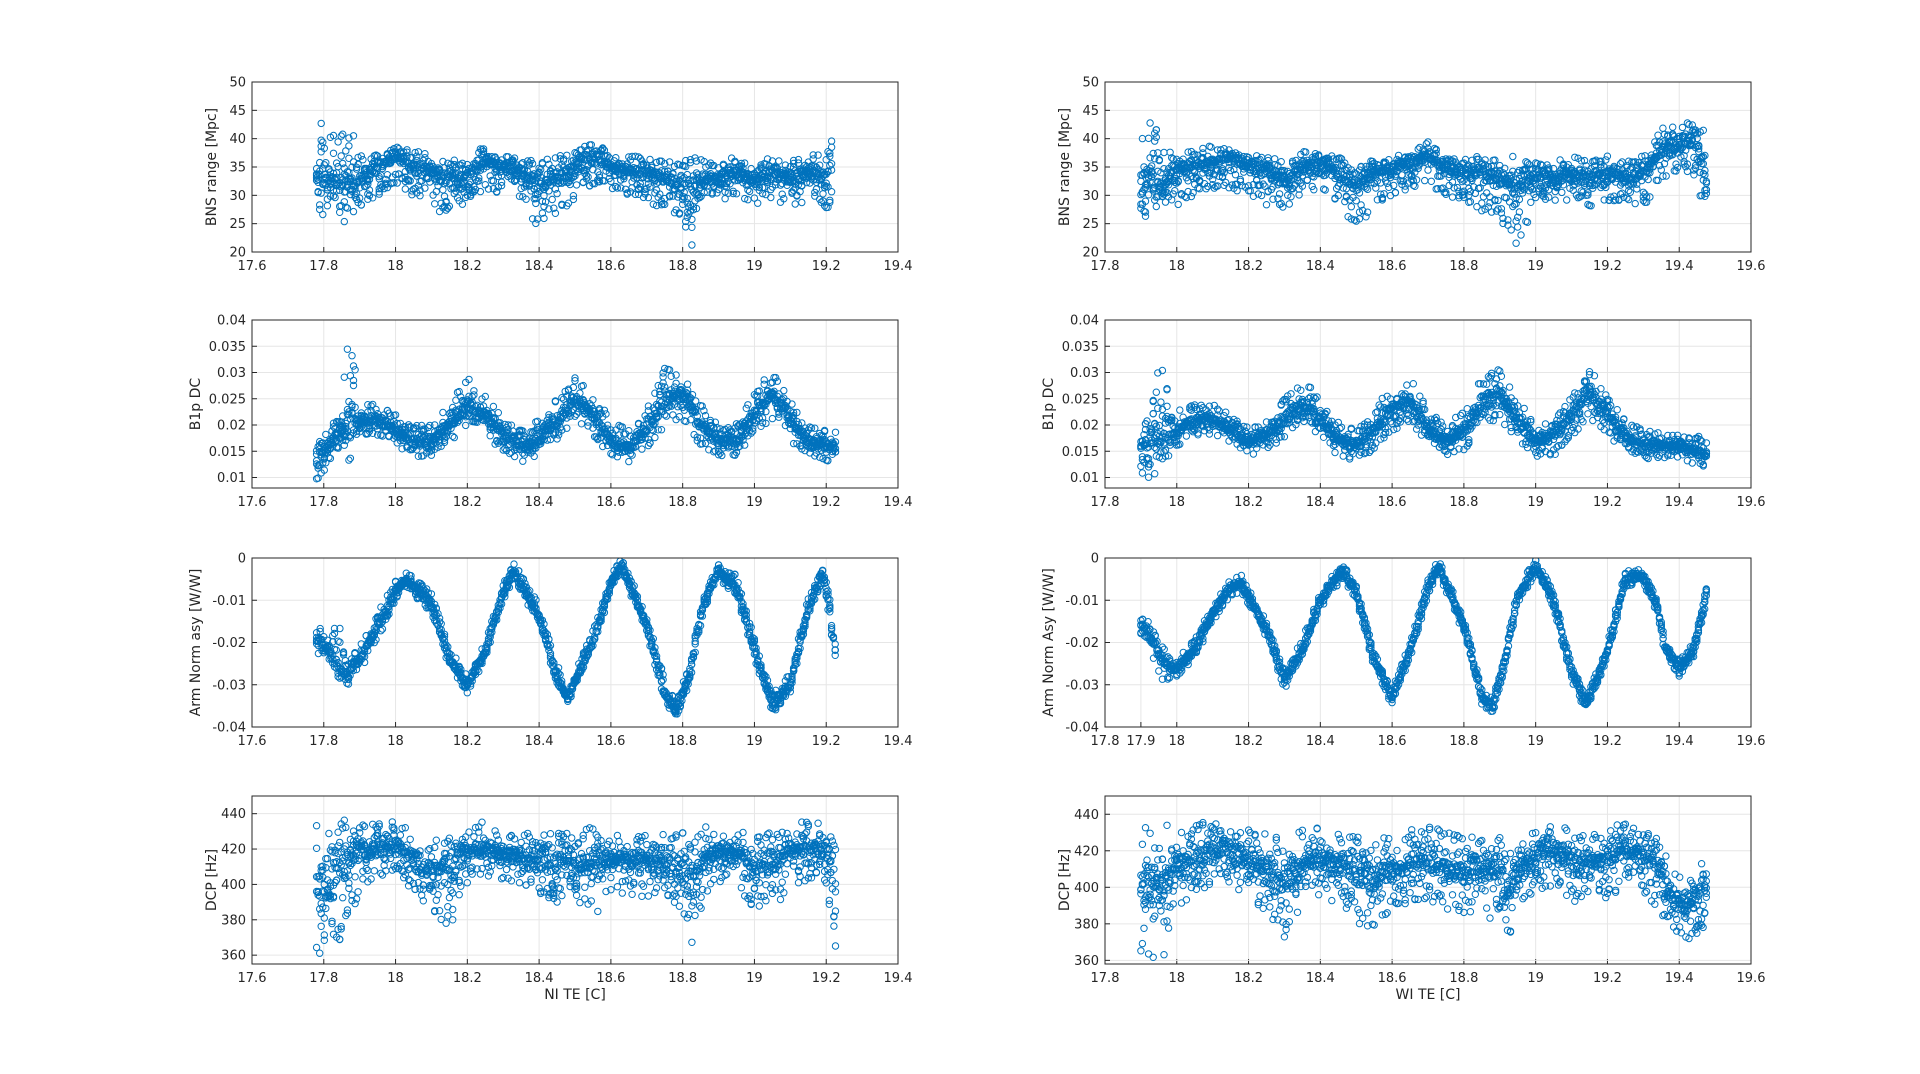  What do you see at coordinates (539, 266) in the screenshot?
I see `x-tick-label: 18.4` at bounding box center [539, 266].